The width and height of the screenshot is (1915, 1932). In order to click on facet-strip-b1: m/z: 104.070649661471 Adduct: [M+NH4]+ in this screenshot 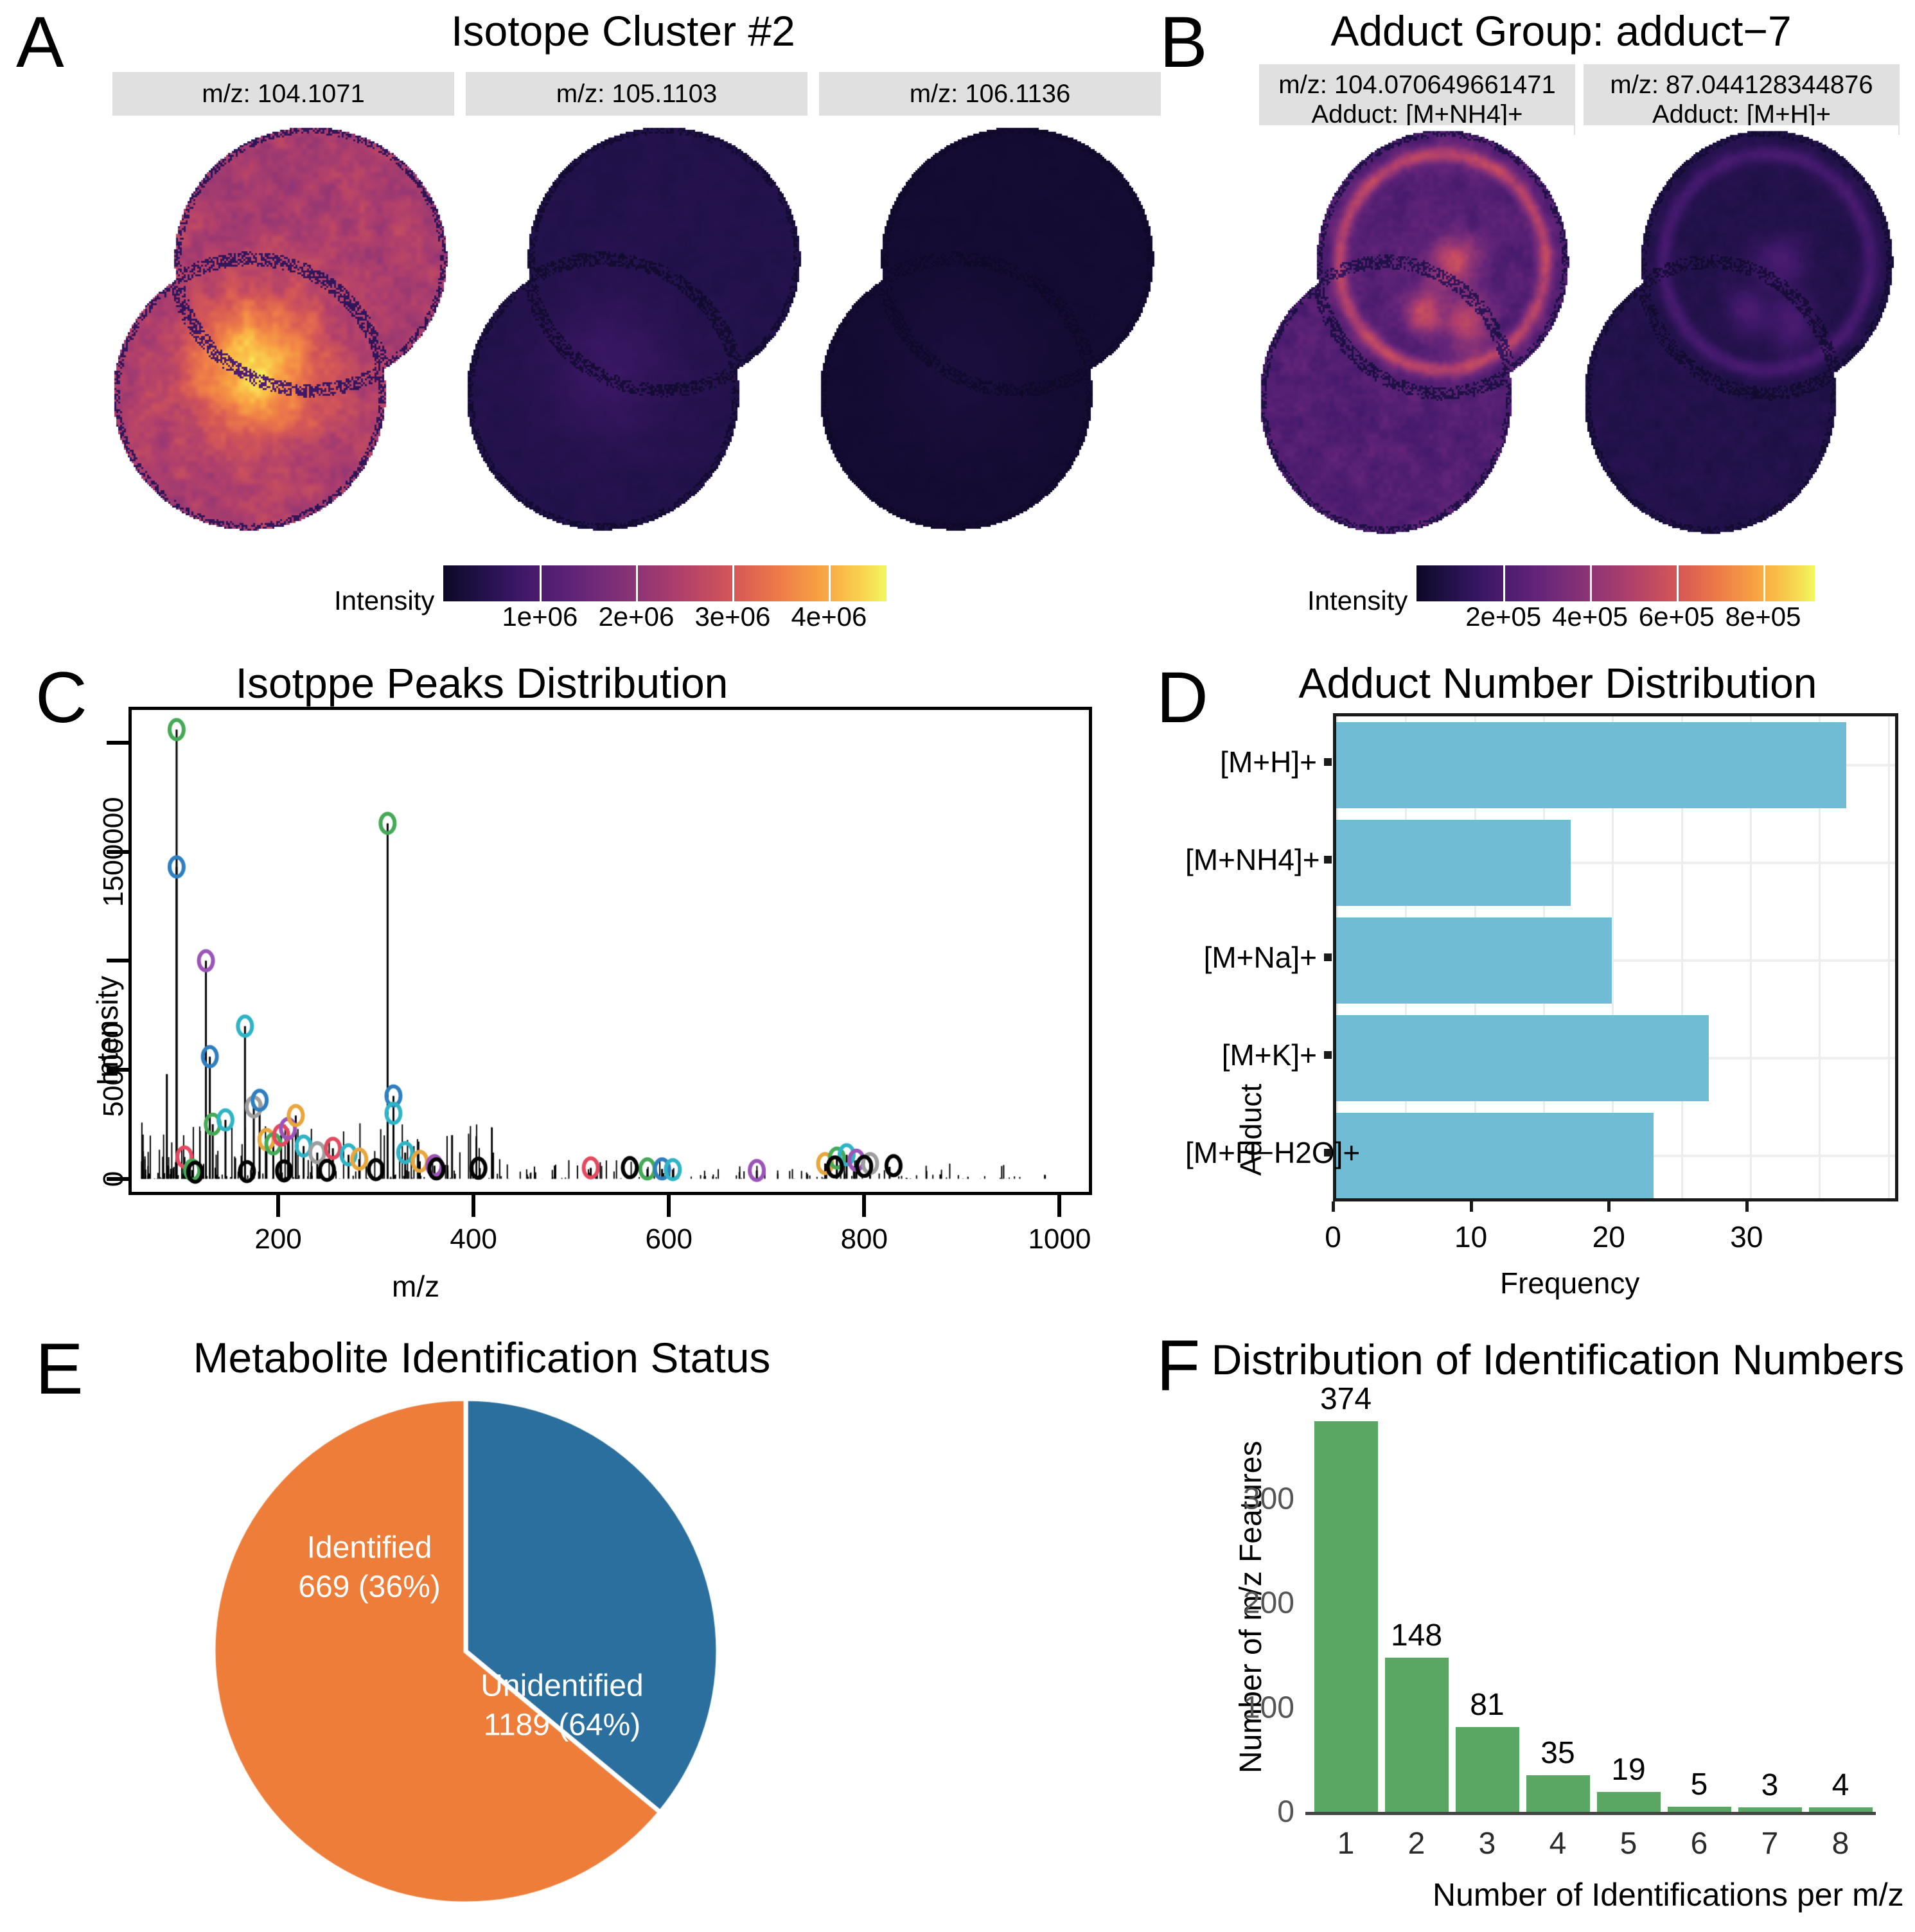, I will do `click(1417, 100)`.